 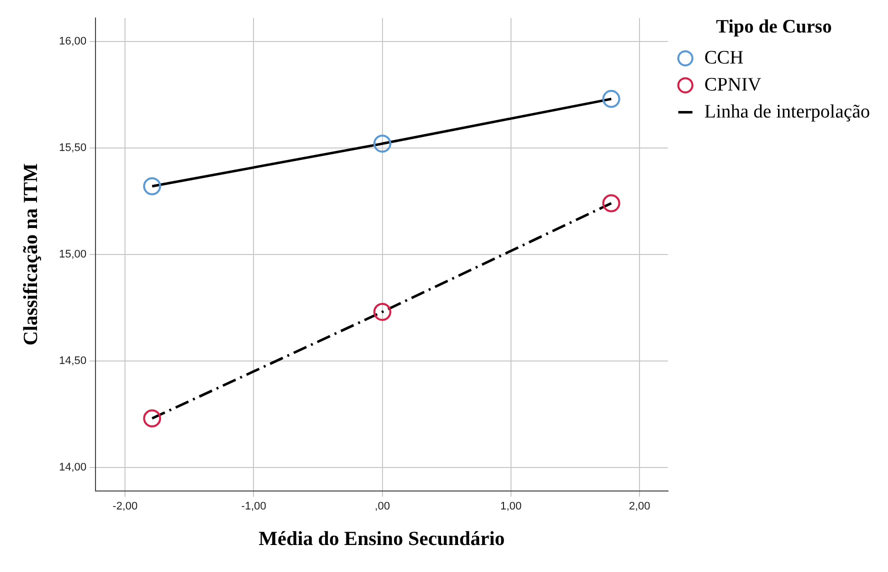 I want to click on x-tick-label: 2,00, so click(x=639, y=506).